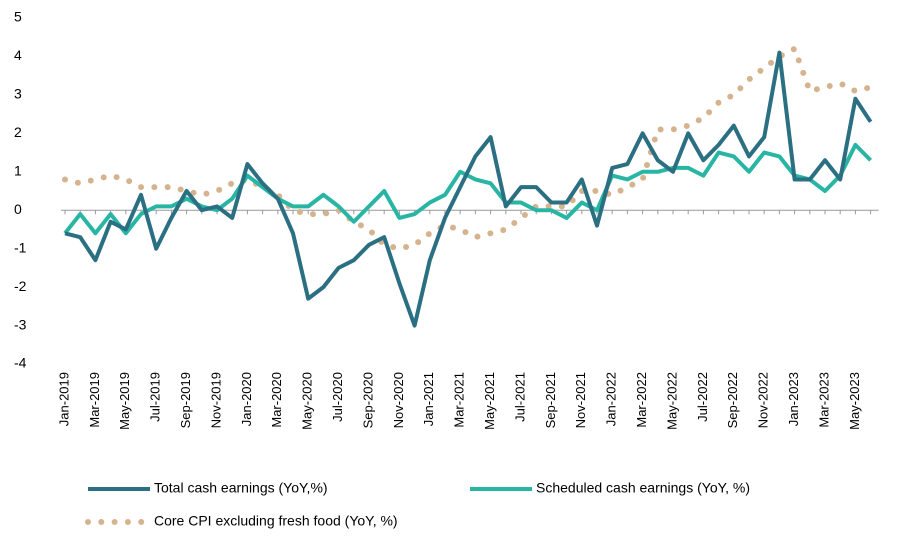  Describe the element at coordinates (702, 397) in the screenshot. I see `x-tick-label: Jul-2022` at that location.